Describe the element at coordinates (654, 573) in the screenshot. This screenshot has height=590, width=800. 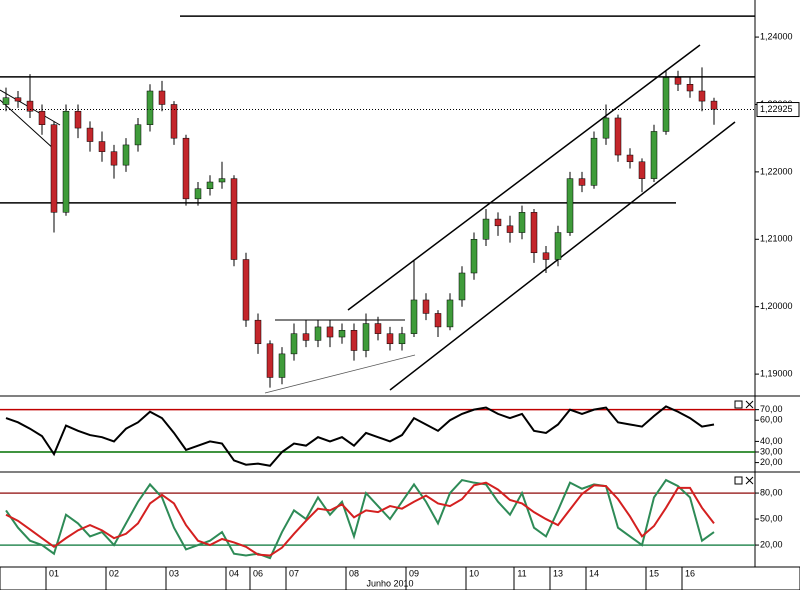
I see `x-tick-label: 15` at that location.